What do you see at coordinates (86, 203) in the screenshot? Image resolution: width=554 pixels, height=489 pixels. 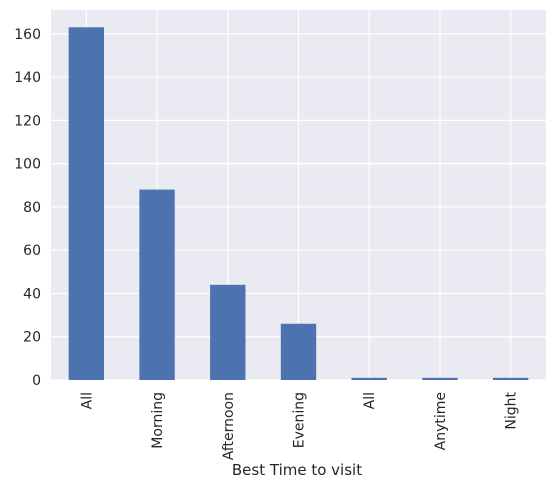 I see `bar-1-all` at bounding box center [86, 203].